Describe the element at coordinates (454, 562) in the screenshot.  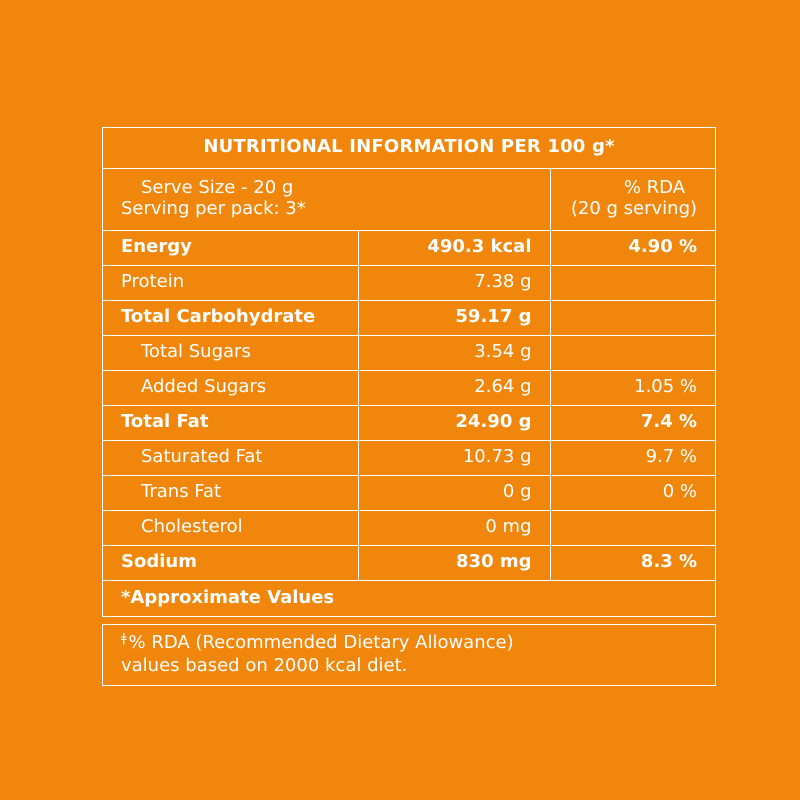
I see `nutrient-amount: 830 mg` at that location.